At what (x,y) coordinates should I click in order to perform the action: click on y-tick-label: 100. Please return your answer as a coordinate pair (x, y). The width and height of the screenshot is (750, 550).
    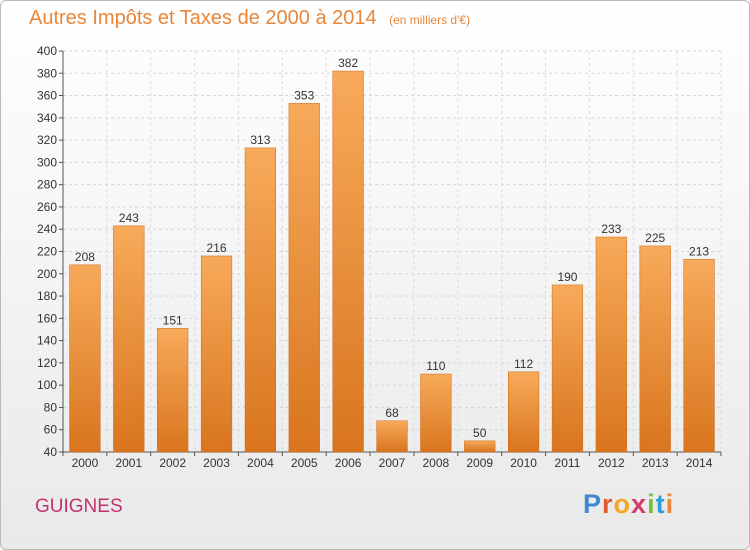
    Looking at the image, I should click on (47, 385).